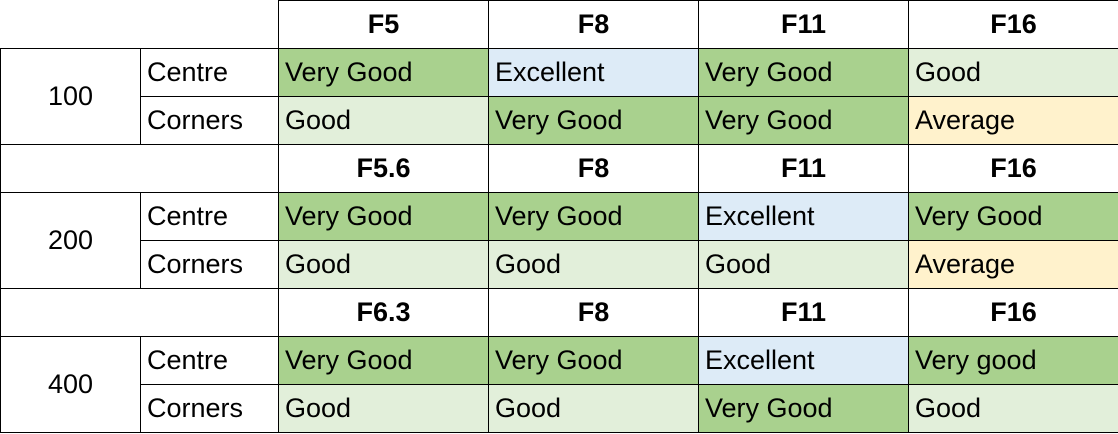  I want to click on iso-value: 400, so click(70, 384).